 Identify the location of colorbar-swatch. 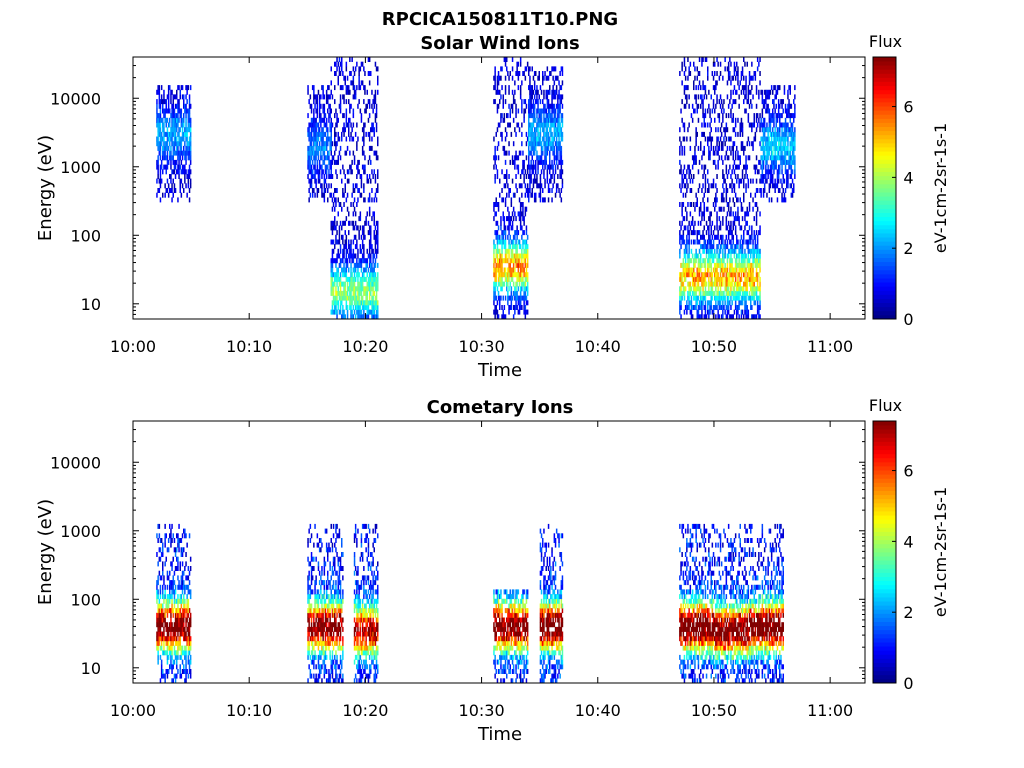
(884, 260).